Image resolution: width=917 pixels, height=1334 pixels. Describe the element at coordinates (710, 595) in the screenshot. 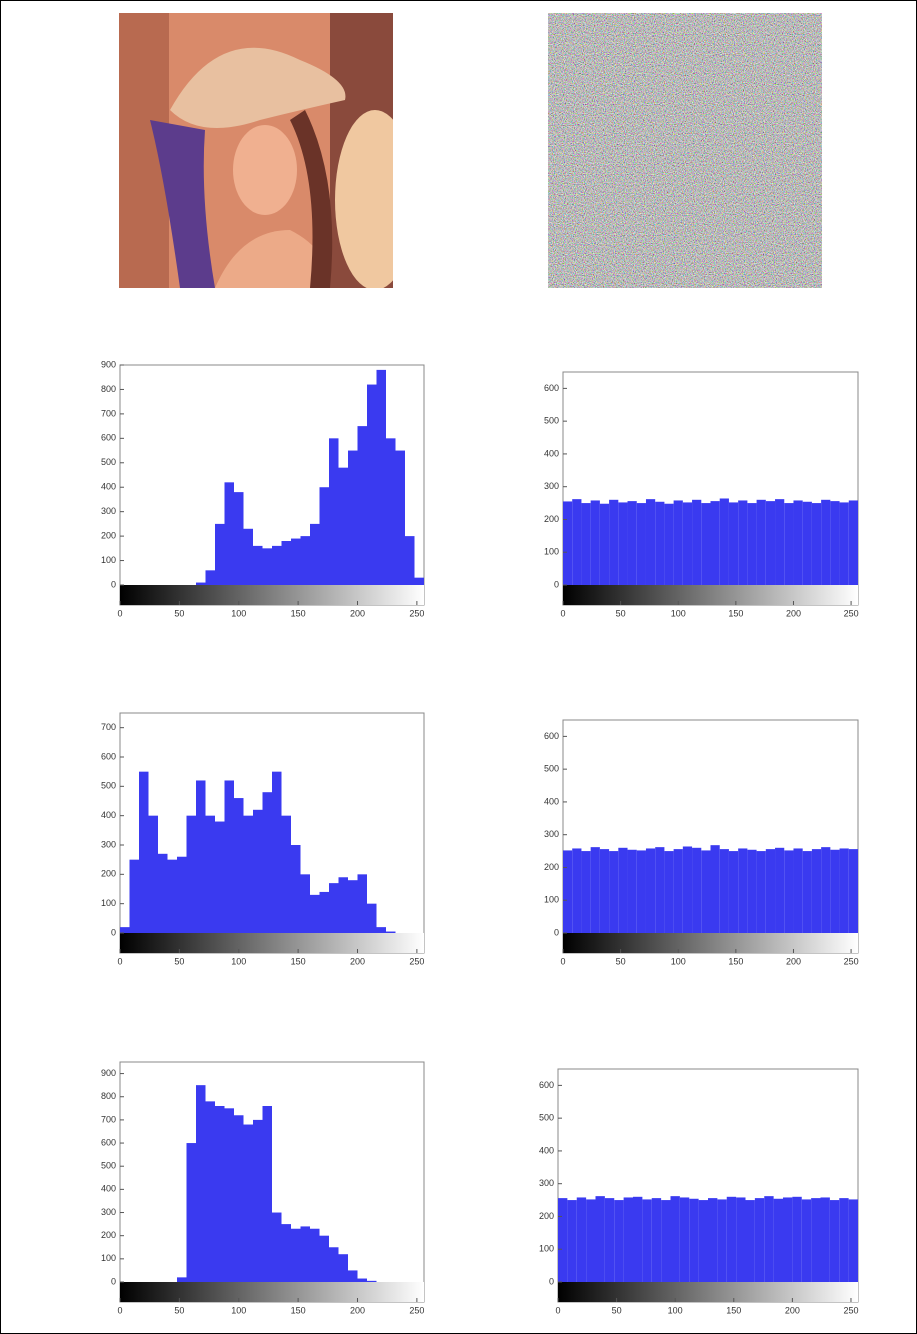

I see `colorbar` at that location.